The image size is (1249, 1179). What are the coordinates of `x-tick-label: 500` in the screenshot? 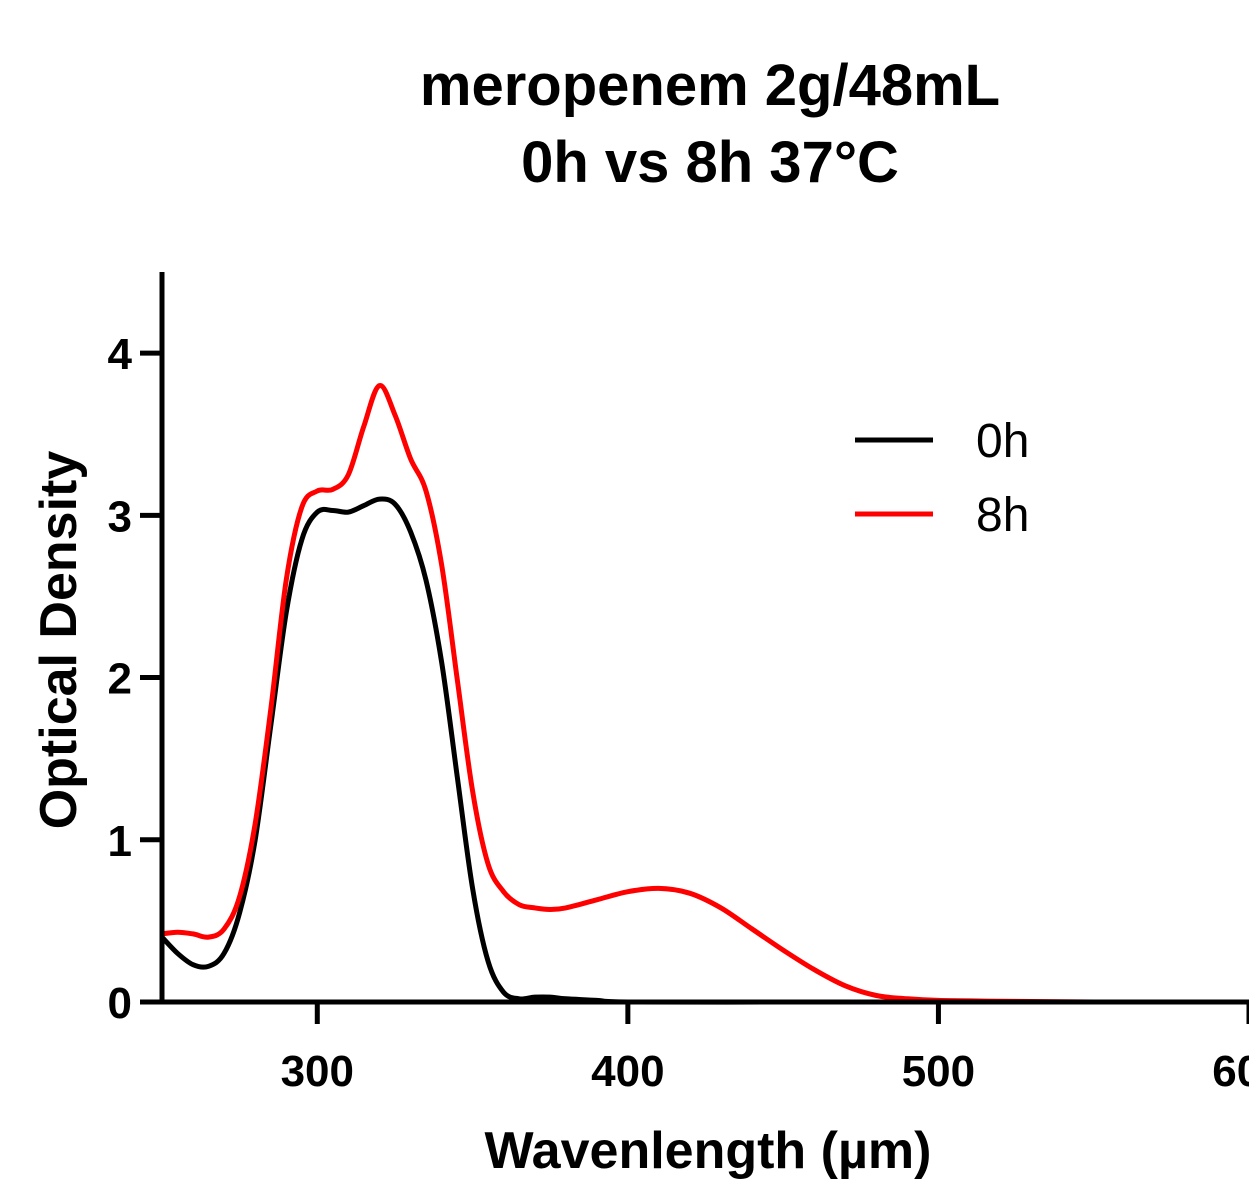 It's located at (938, 1071).